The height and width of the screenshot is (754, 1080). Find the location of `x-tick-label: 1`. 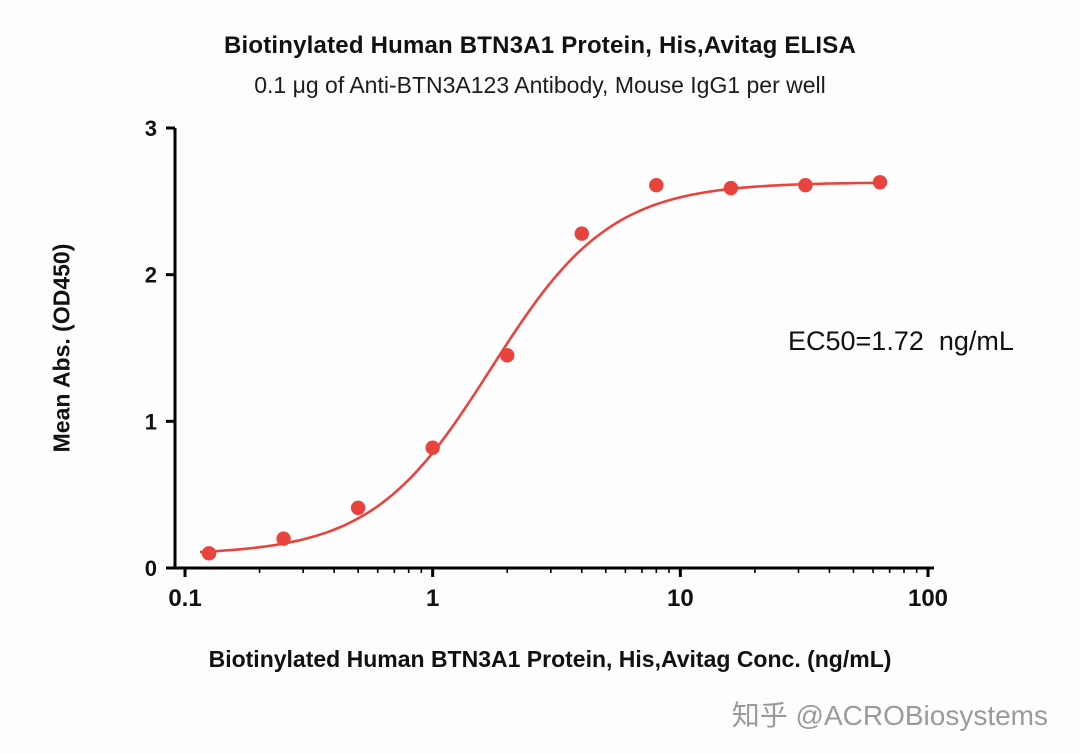

x-tick-label: 1 is located at coordinates (432, 598).